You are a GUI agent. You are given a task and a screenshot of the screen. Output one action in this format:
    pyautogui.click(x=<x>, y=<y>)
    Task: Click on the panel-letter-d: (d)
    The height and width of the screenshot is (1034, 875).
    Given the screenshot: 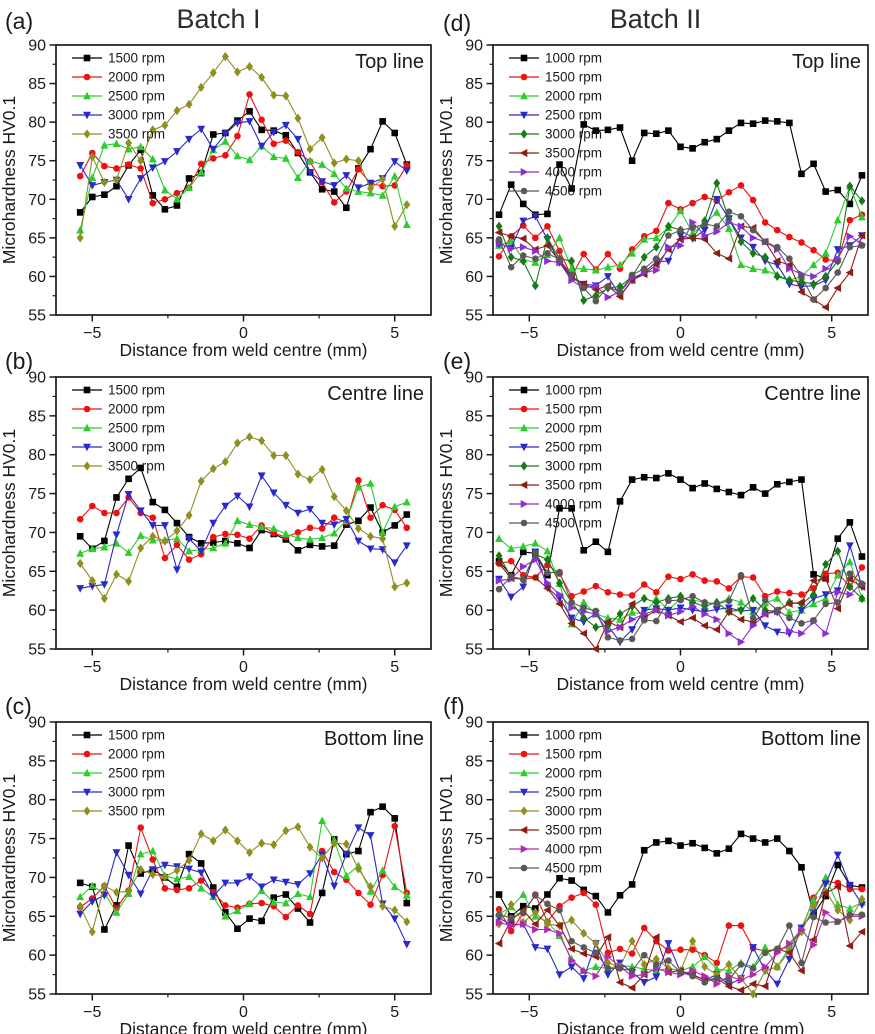 What is the action you would take?
    pyautogui.click(x=457, y=23)
    